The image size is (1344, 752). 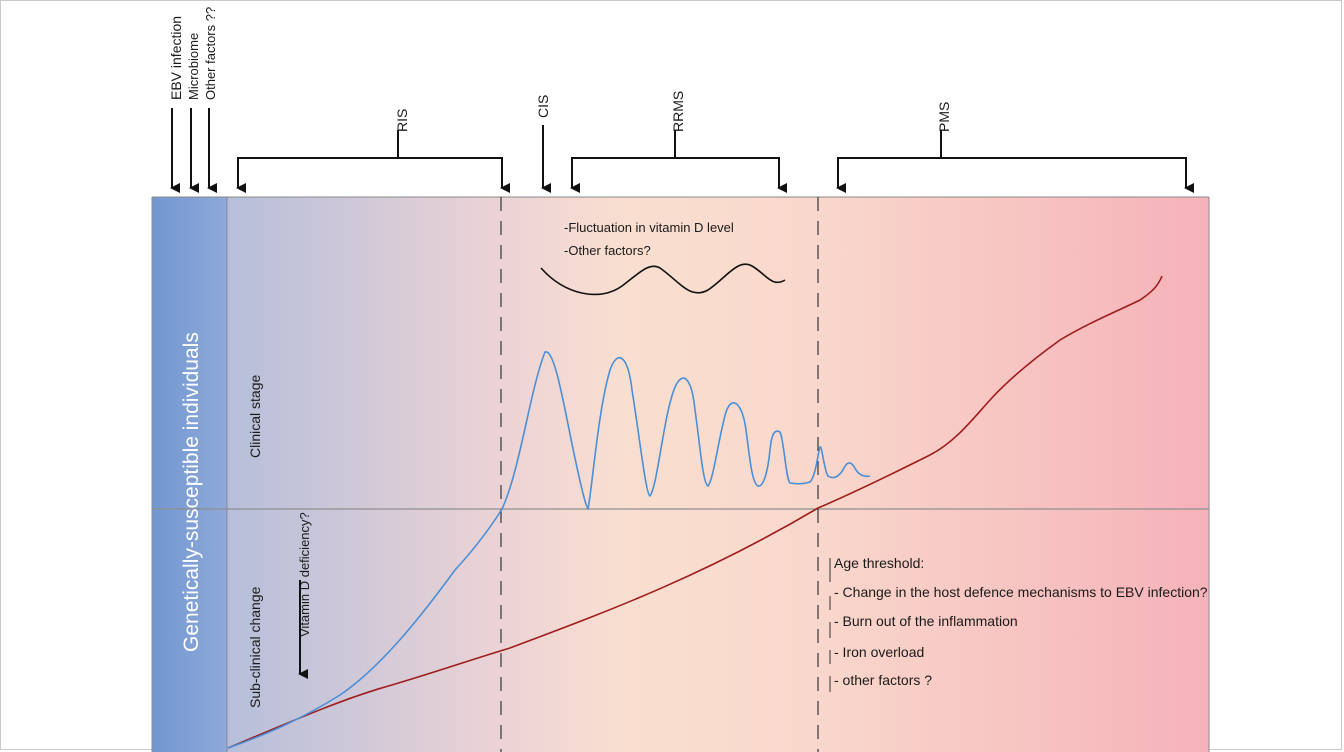 I want to click on vitamin-d-note-line2: -Other factors?, so click(x=607, y=250).